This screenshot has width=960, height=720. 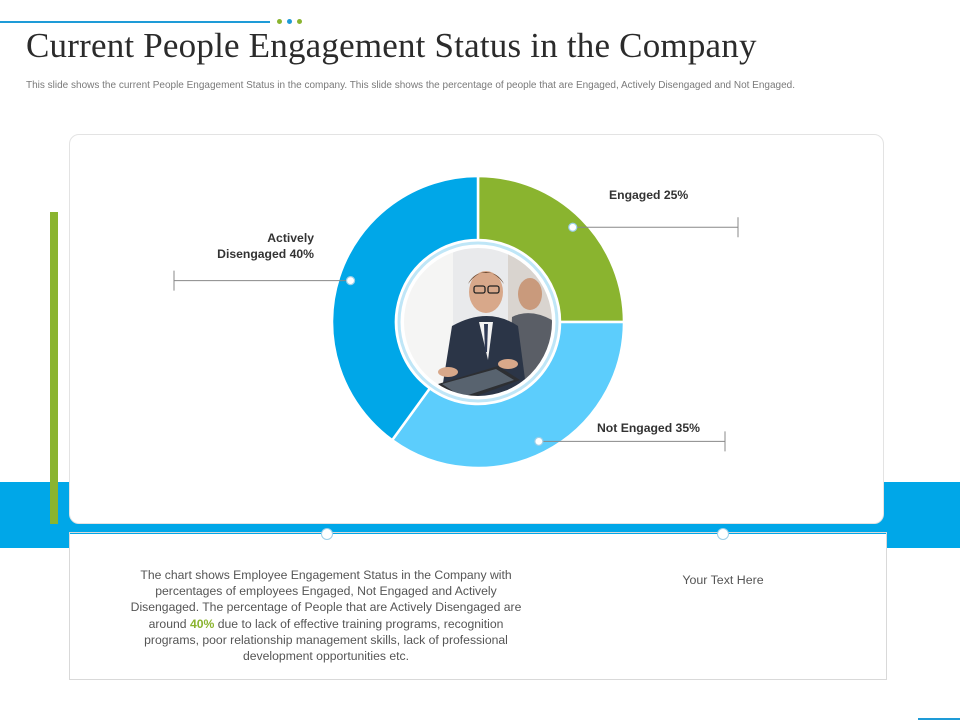 I want to click on label-engaged: Engaged 25%, so click(x=648, y=195).